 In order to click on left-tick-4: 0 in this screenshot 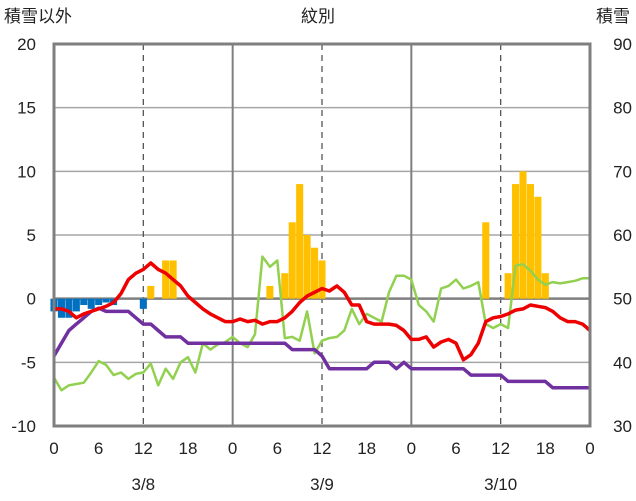, I will do `click(31, 299)`.